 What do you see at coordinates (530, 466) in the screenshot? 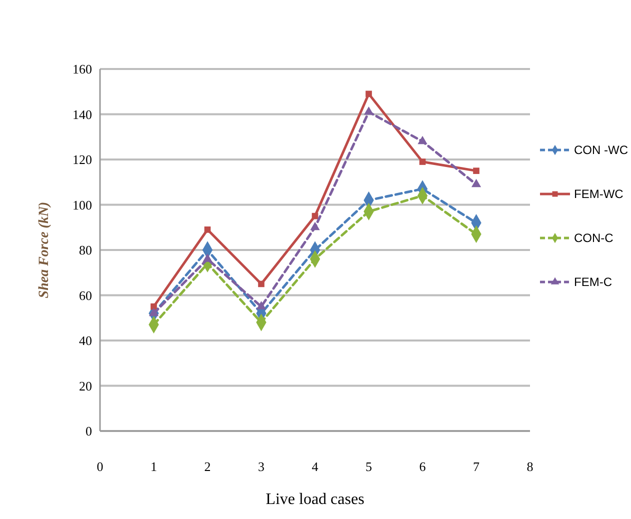
I see `x-tick-label: 8` at bounding box center [530, 466].